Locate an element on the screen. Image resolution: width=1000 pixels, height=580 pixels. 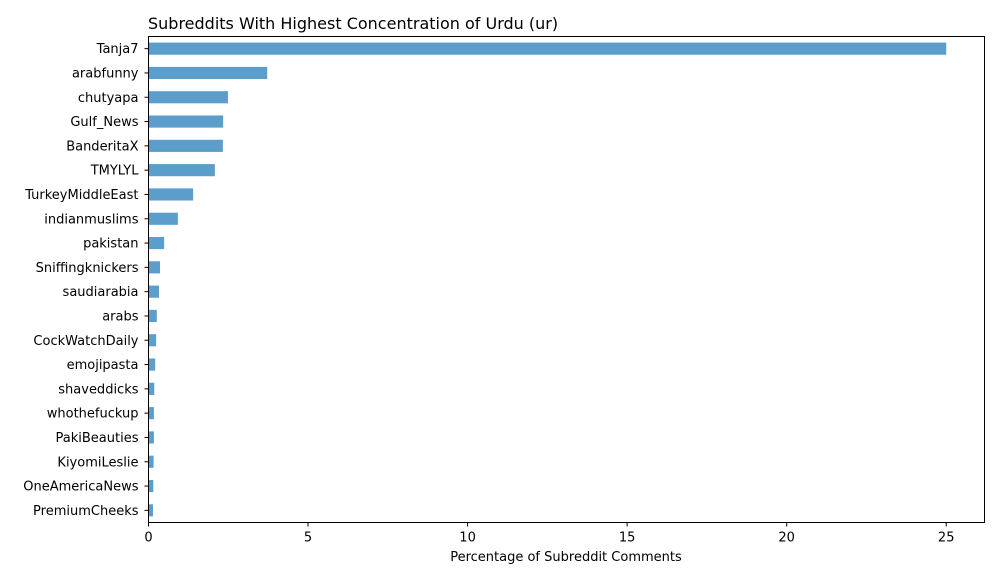
x-axis-ticks: 0 5 10 15 20 25 is located at coordinates (549, 534).